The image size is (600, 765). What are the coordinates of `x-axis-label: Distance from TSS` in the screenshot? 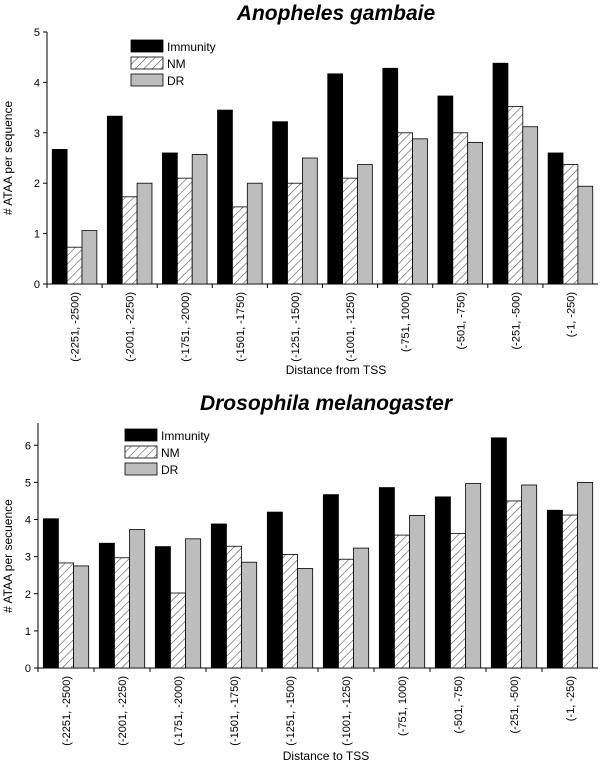 It's located at (336, 370).